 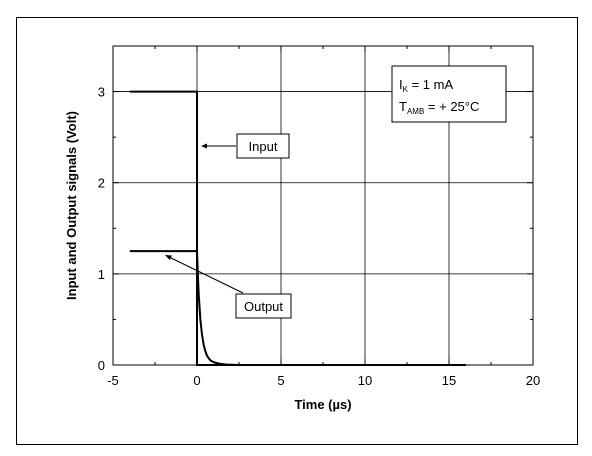 I want to click on annotation-input: Input, so click(x=245, y=146).